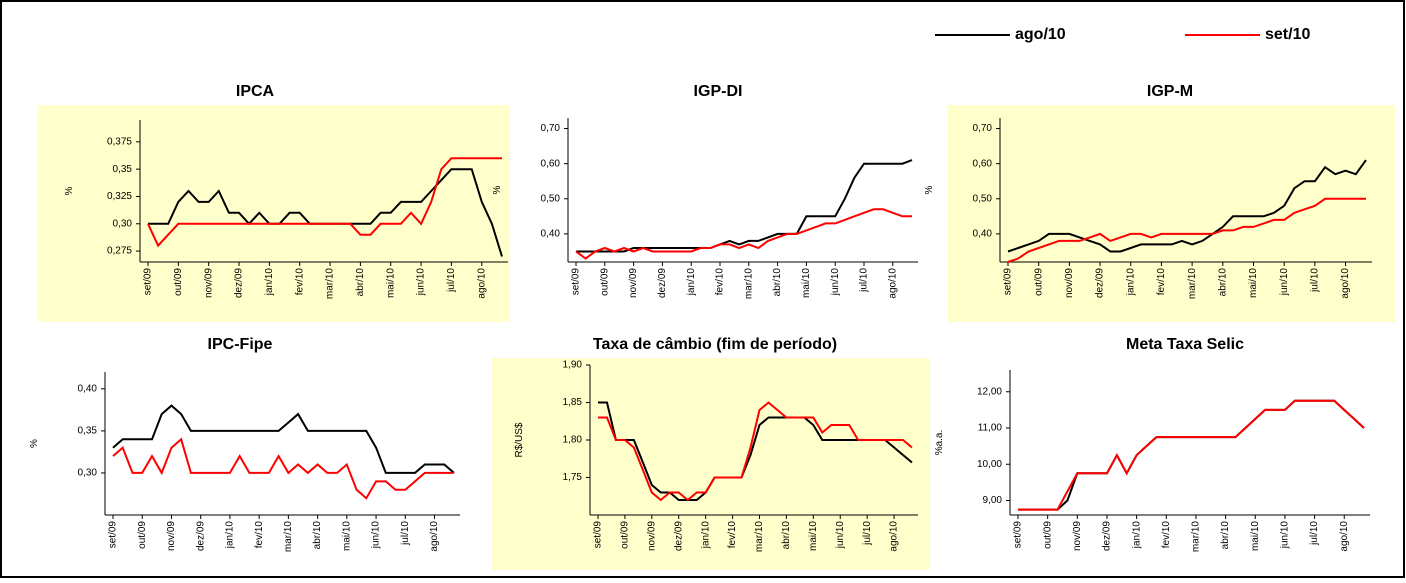 The width and height of the screenshot is (1406, 583). I want to click on legend-label: set/10, so click(1287, 34).